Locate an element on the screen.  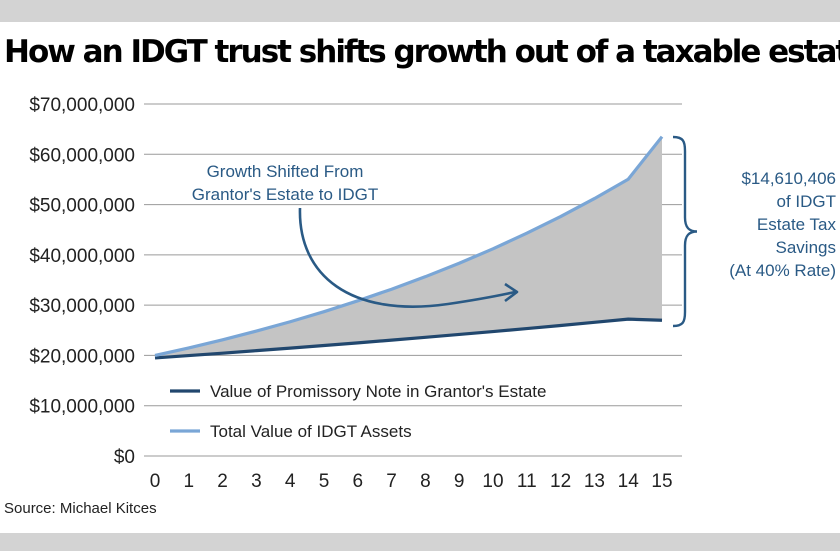
annotation-shifted-line2: Grantor's Estate to IDGT is located at coordinates (285, 194).